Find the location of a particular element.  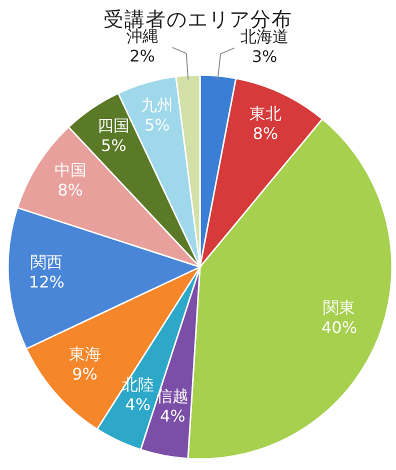

slice-label: 東北 is located at coordinates (265, 114).